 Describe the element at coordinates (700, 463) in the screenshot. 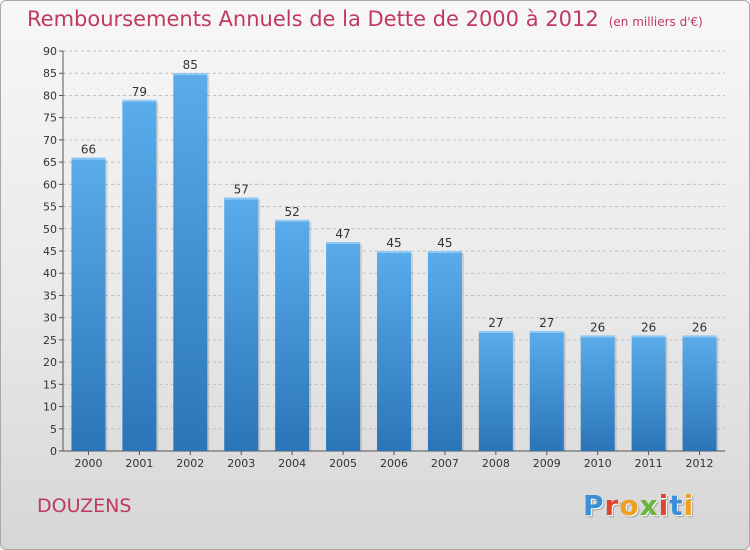

I see `x-tick-label: 2012` at that location.